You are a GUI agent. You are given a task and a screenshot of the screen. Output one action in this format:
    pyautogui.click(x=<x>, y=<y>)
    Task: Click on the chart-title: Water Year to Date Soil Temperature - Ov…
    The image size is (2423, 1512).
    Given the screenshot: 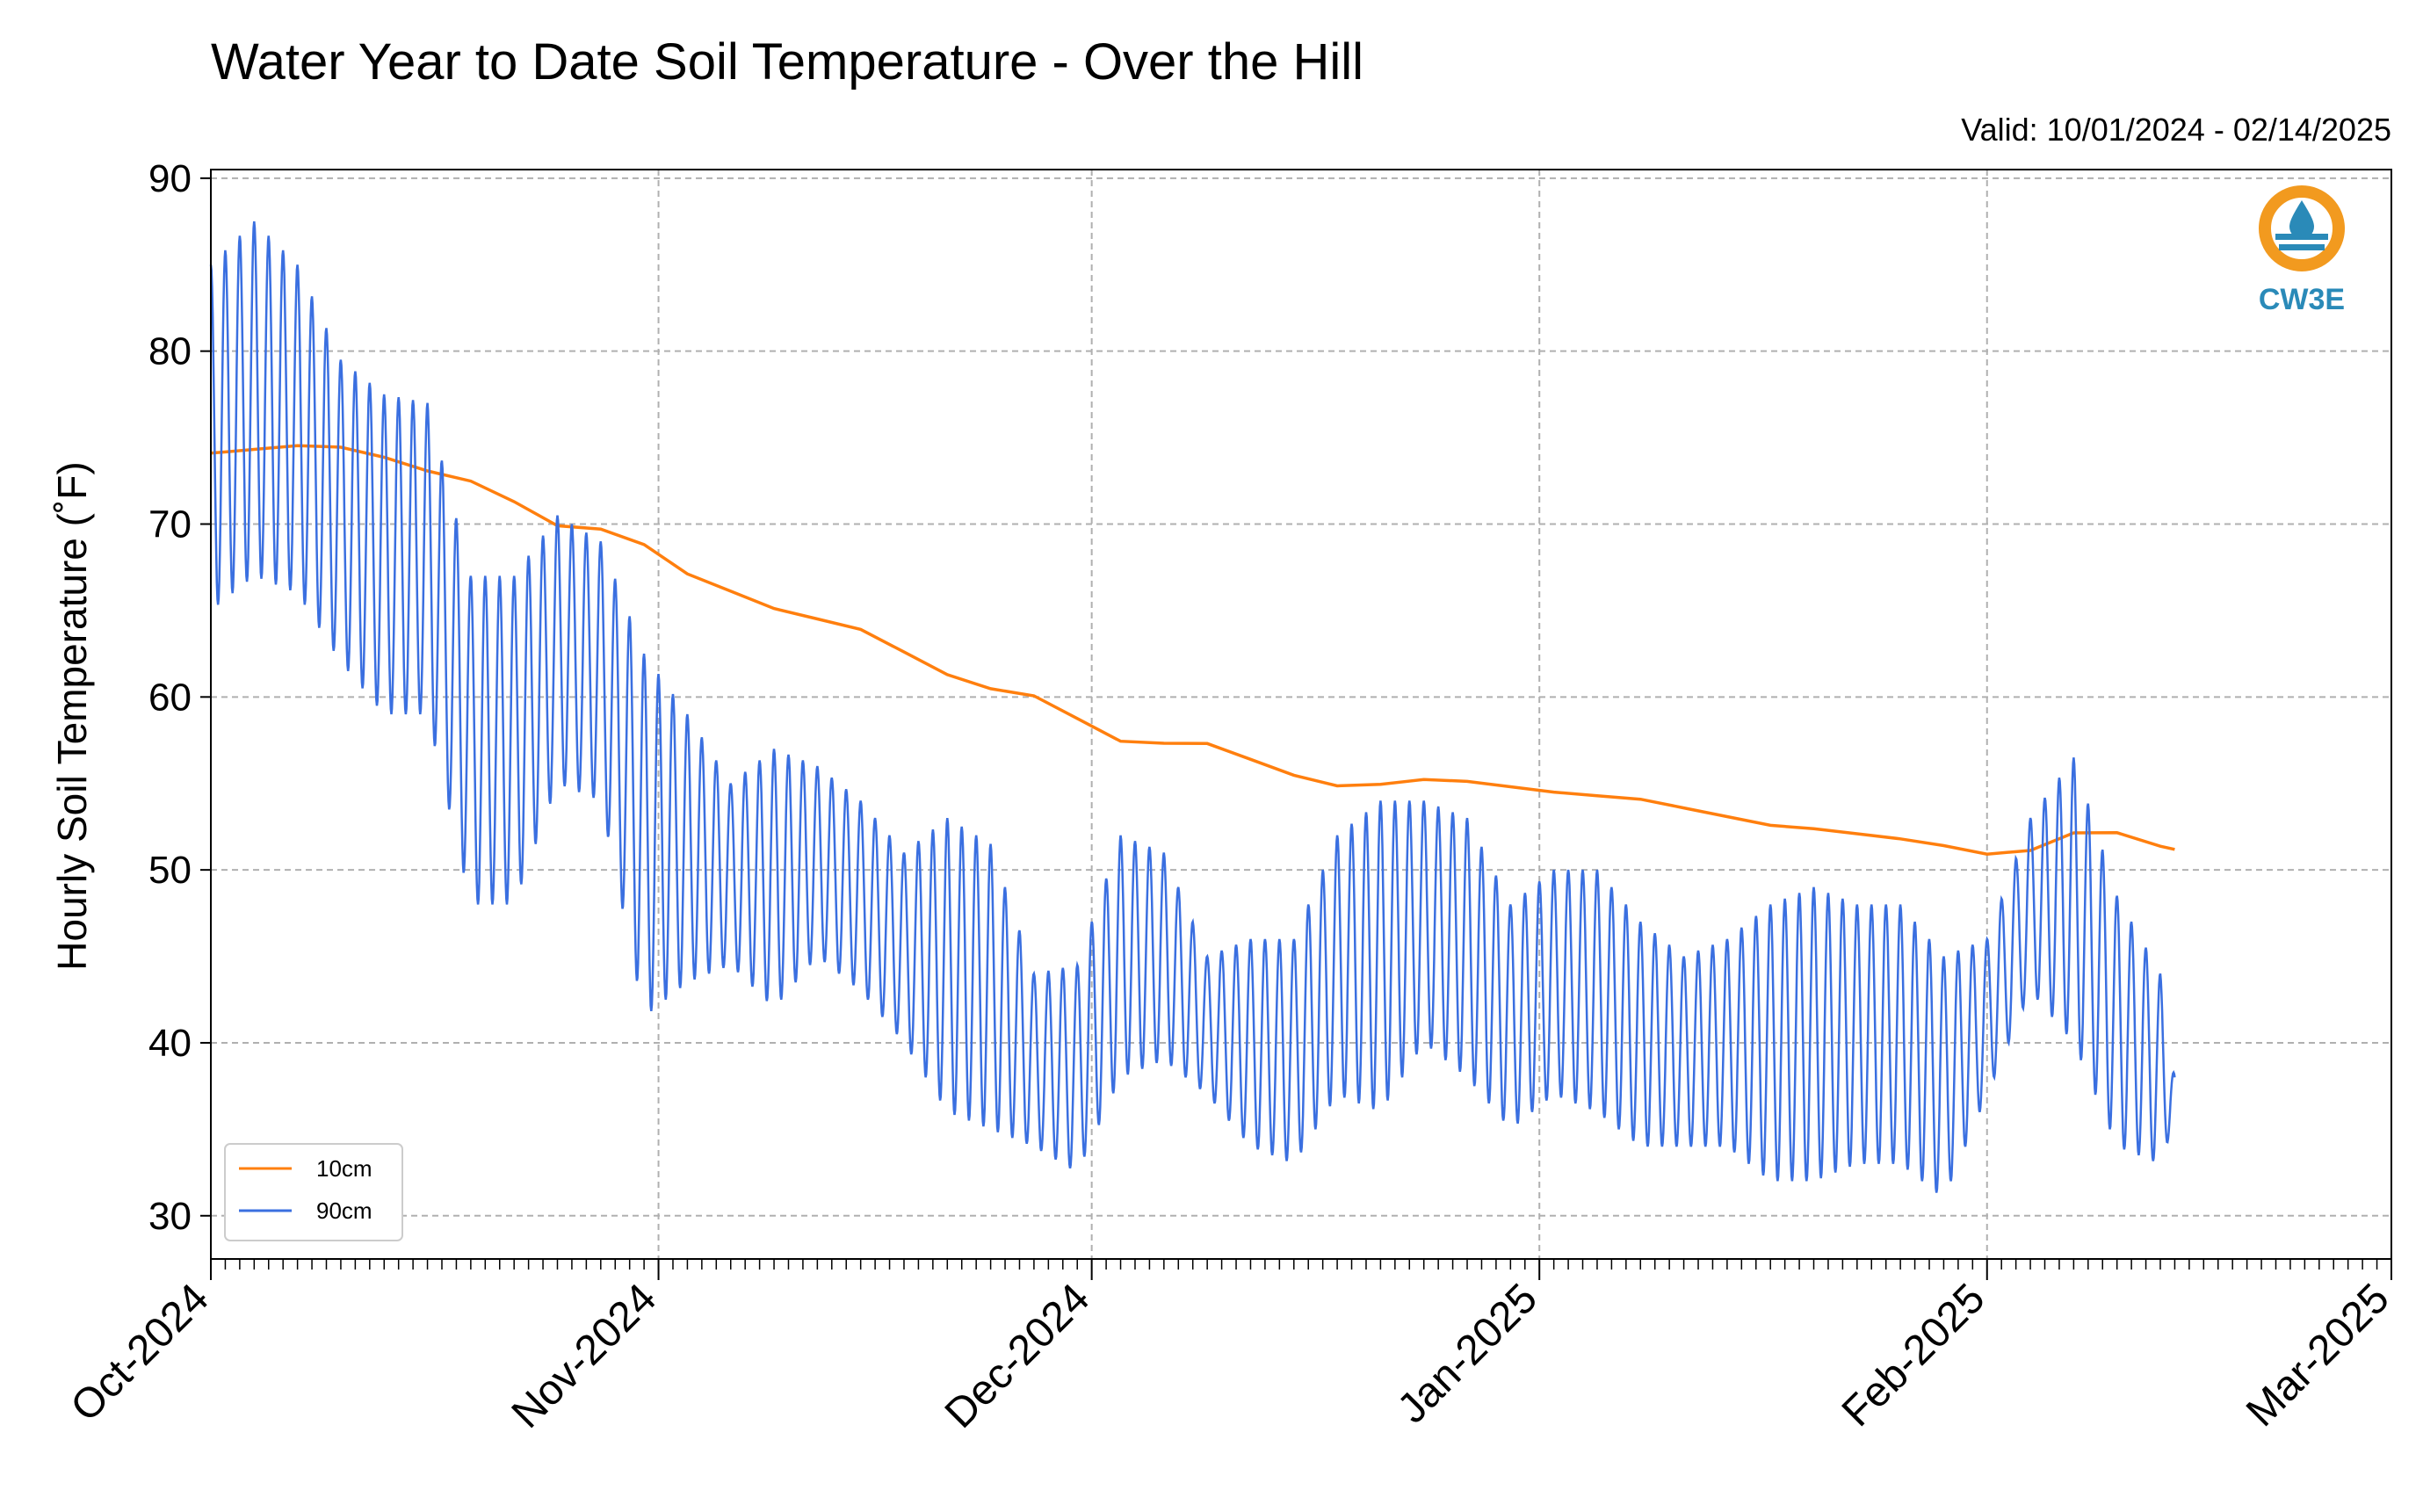 What is the action you would take?
    pyautogui.click(x=787, y=61)
    